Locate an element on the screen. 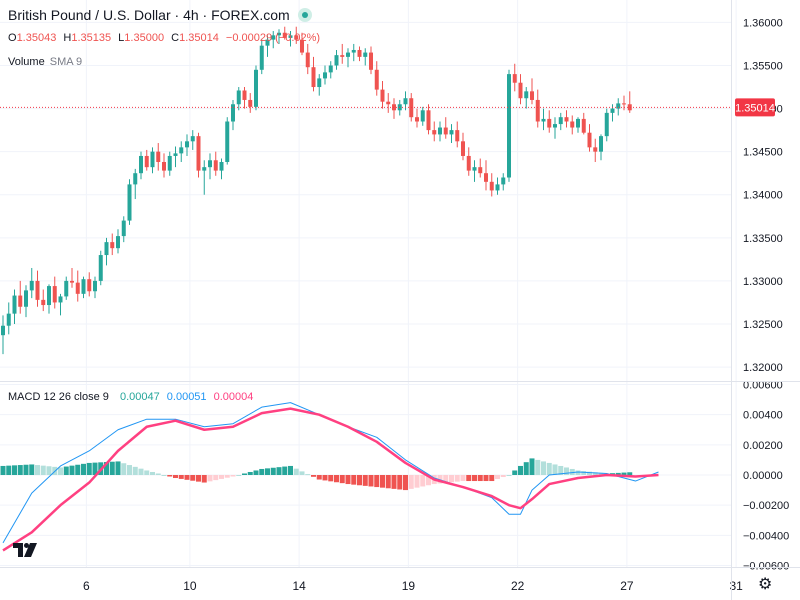 This screenshot has height=600, width=800. tradingview-logo-icon is located at coordinates (25, 550).